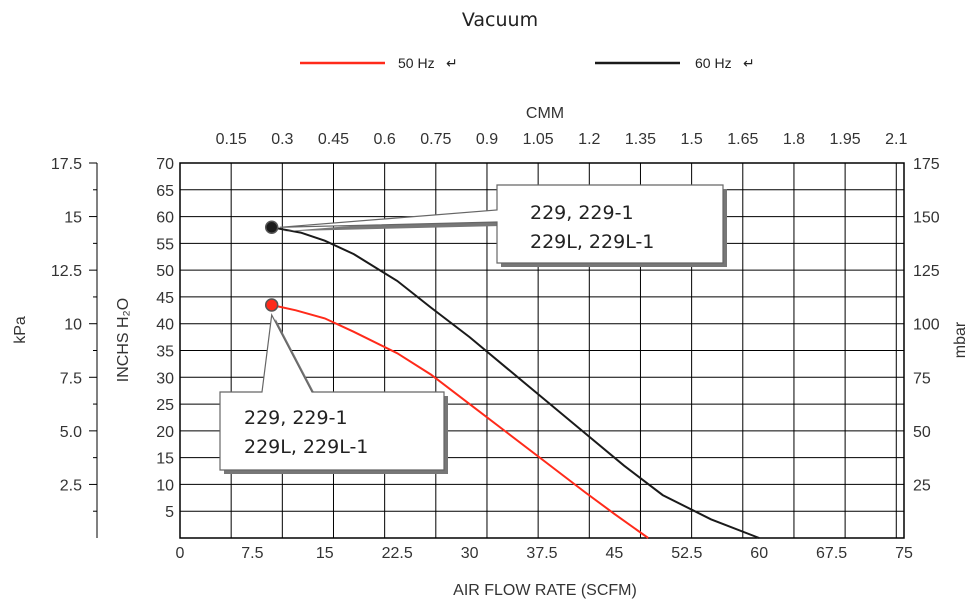 The image size is (976, 605). I want to click on y-tick-label: 45, so click(165, 298).